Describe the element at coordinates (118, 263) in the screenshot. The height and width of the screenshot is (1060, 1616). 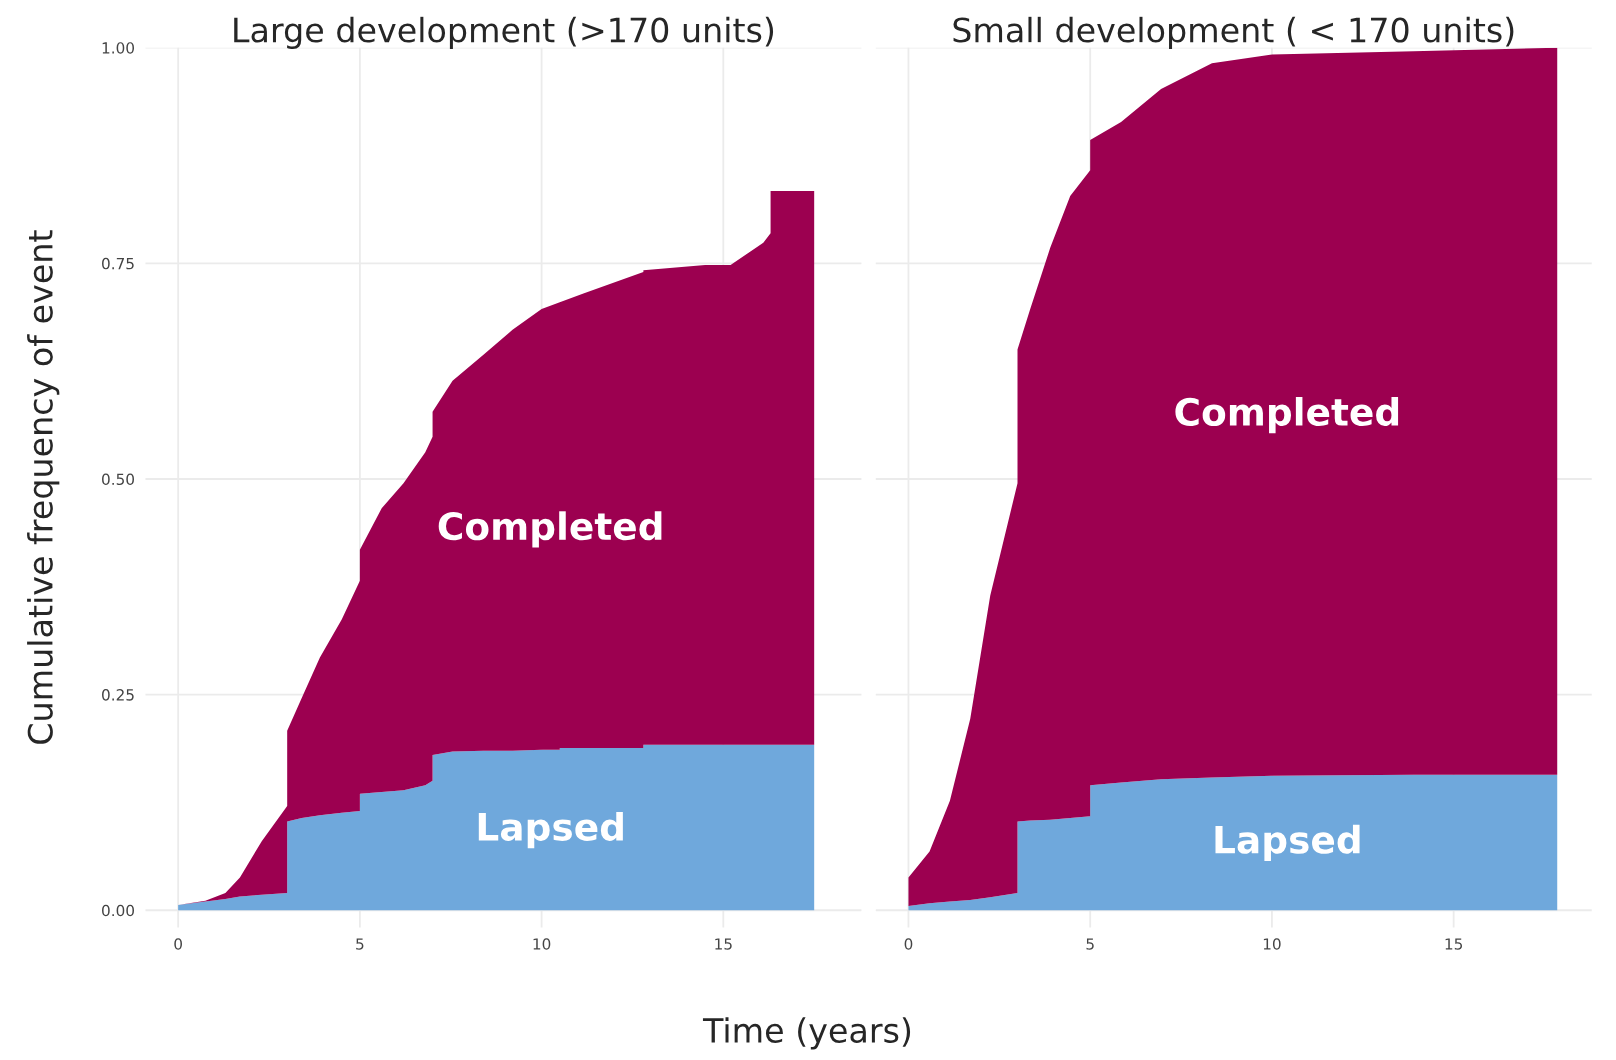
I see `y-tick-label: 0.75` at that location.